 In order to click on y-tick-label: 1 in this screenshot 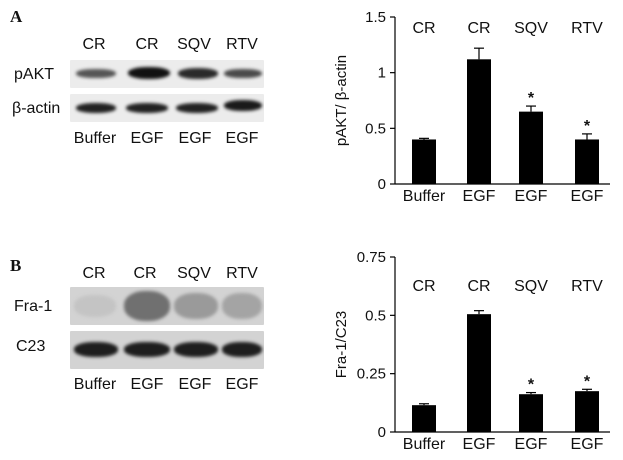, I will do `click(382, 73)`.